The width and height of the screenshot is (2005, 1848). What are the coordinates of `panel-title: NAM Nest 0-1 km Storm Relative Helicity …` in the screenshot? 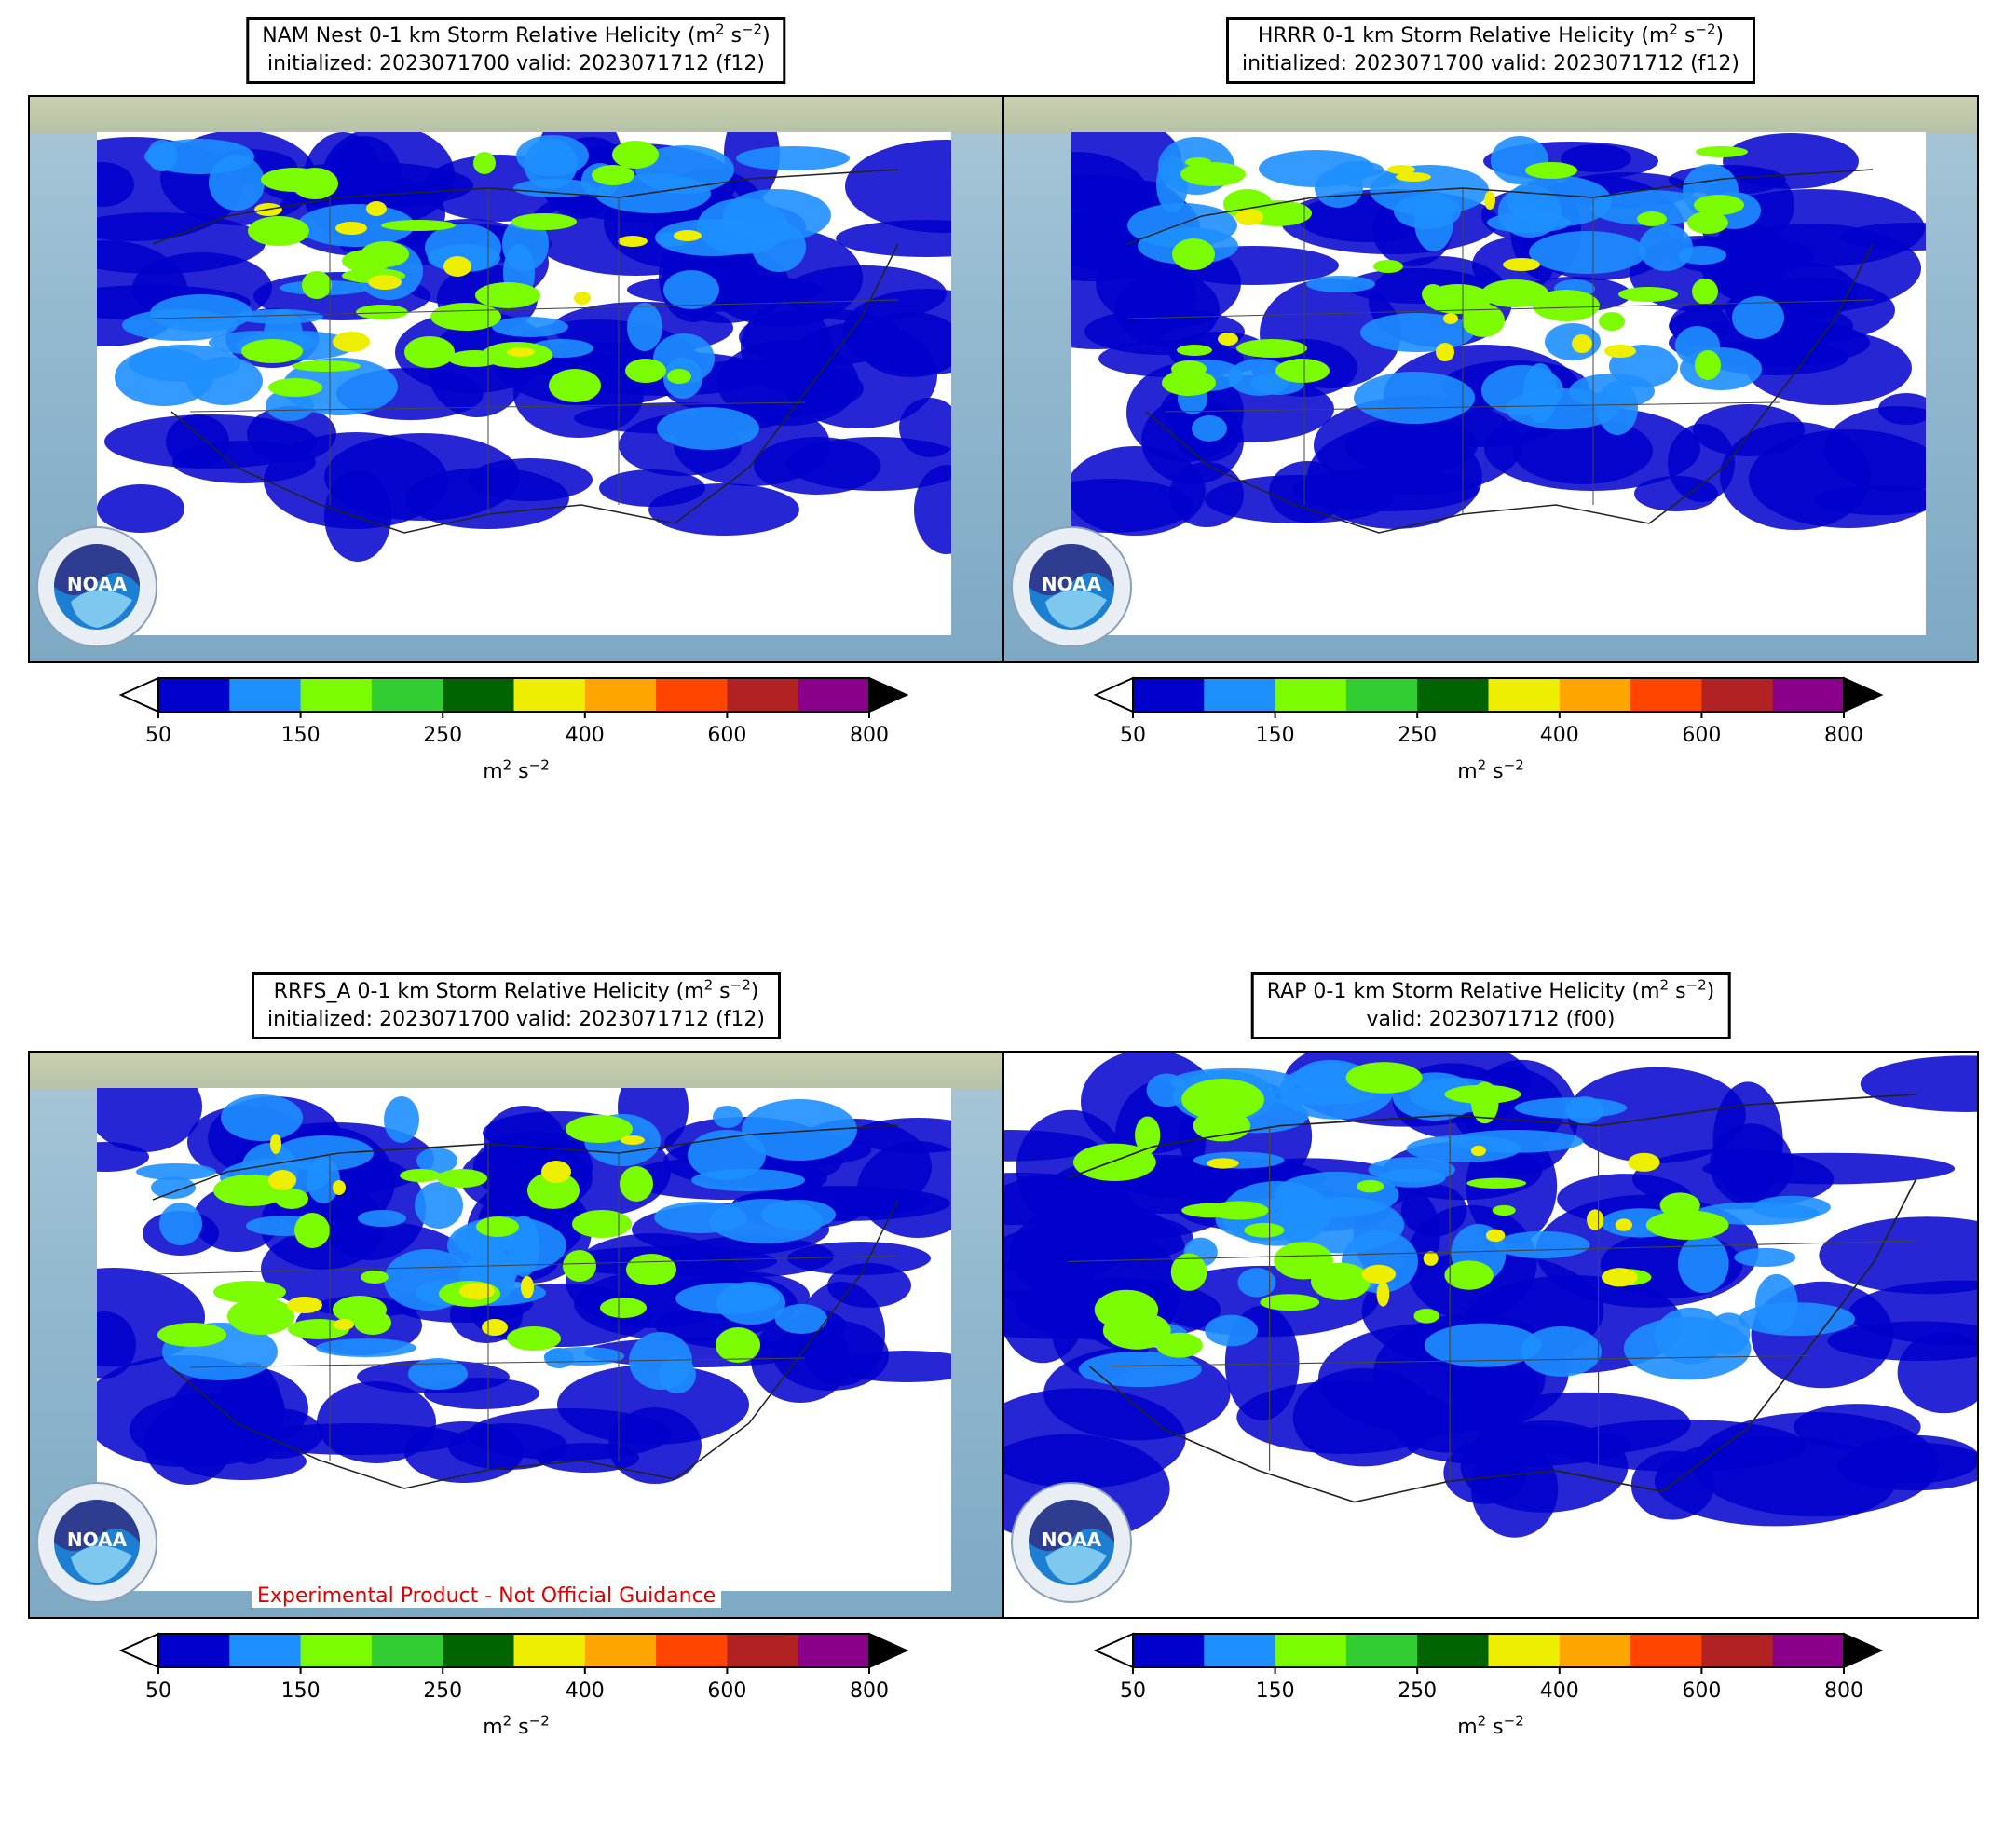 It's located at (516, 50).